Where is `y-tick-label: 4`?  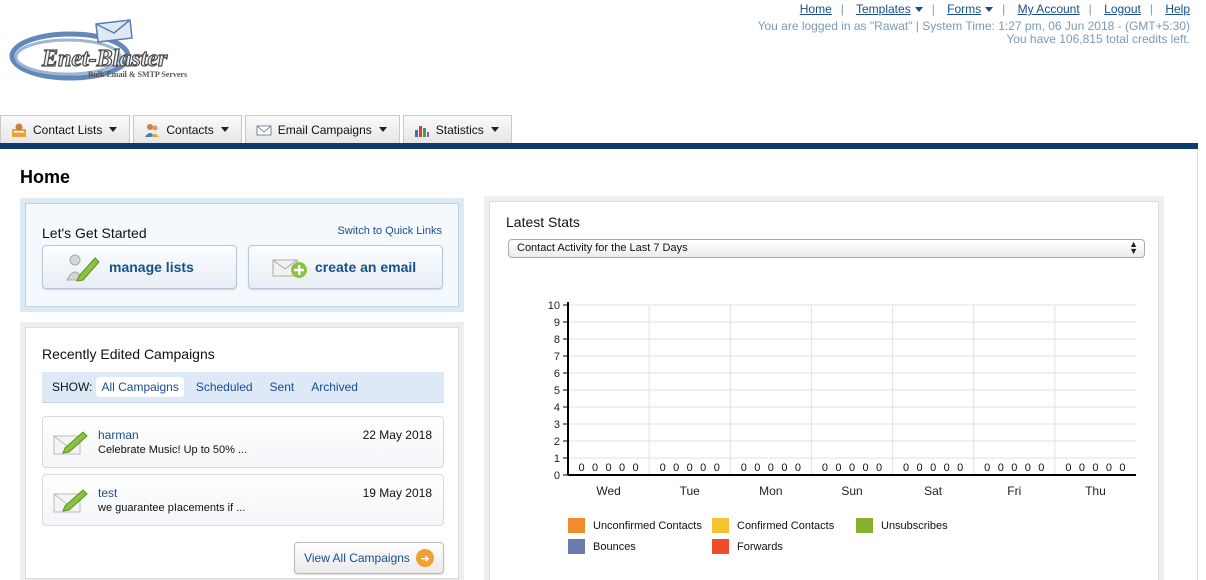
y-tick-label: 4 is located at coordinates (557, 408).